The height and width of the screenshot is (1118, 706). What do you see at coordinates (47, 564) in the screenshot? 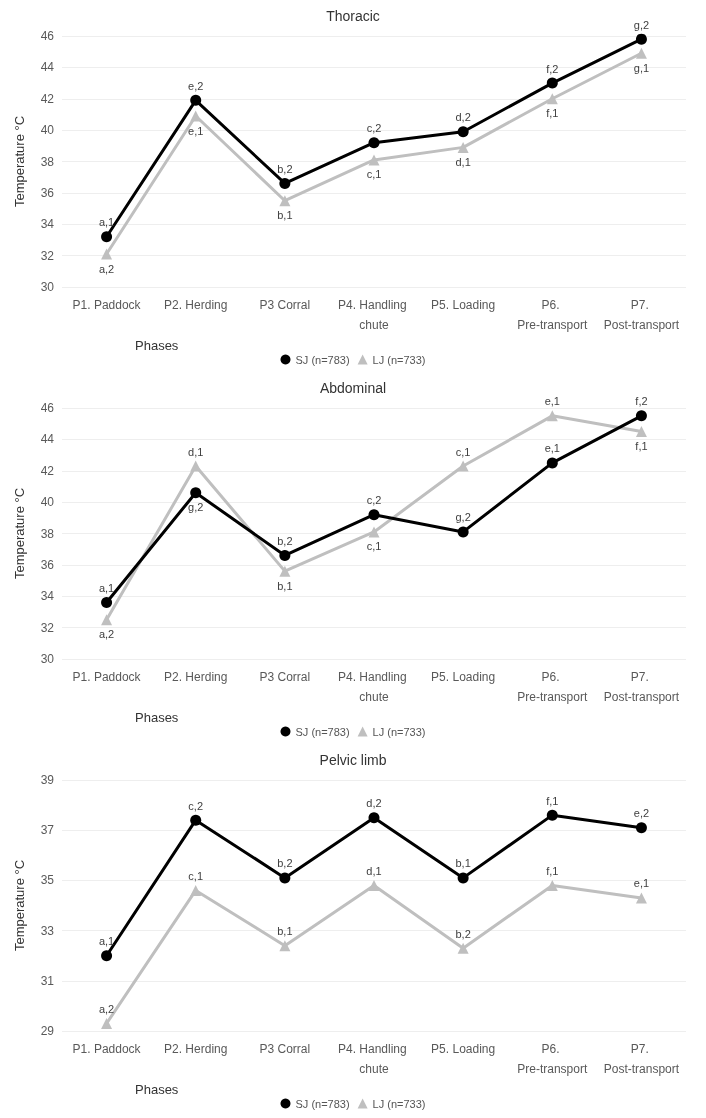
I see `y-tick-label: 36` at bounding box center [47, 564].